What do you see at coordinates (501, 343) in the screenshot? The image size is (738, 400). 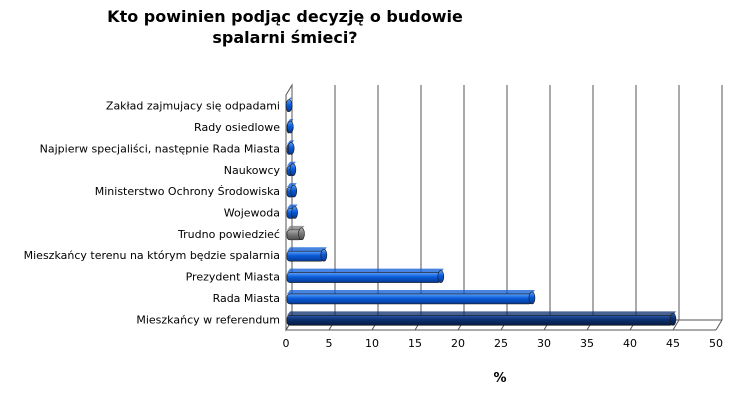 I see `x-tick-label: 25` at bounding box center [501, 343].